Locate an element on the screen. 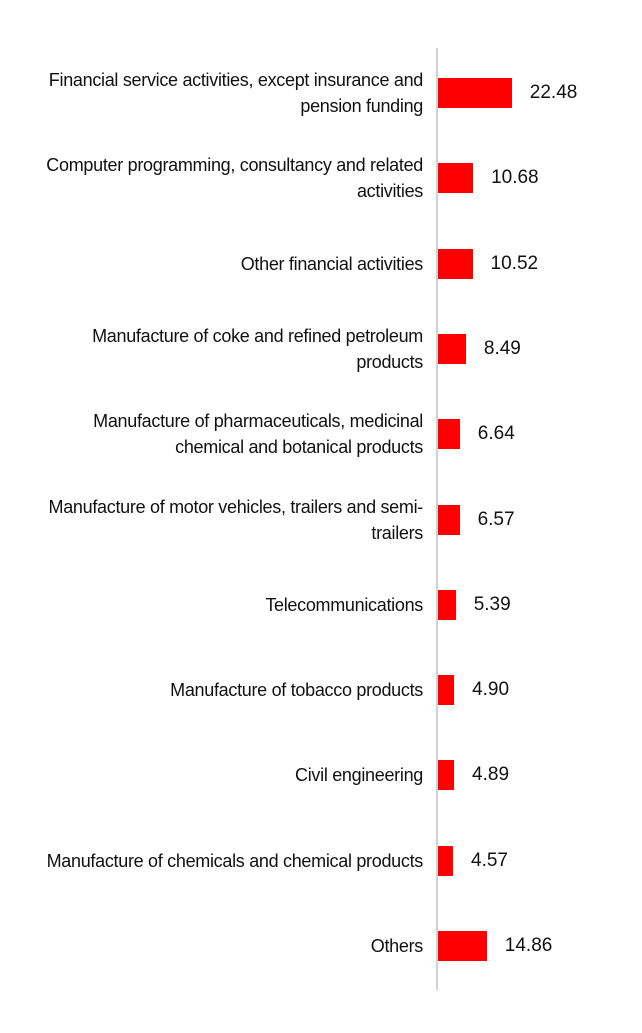 Image resolution: width=642 pixels, height=1033 pixels. value-label: 8.49 is located at coordinates (502, 348).